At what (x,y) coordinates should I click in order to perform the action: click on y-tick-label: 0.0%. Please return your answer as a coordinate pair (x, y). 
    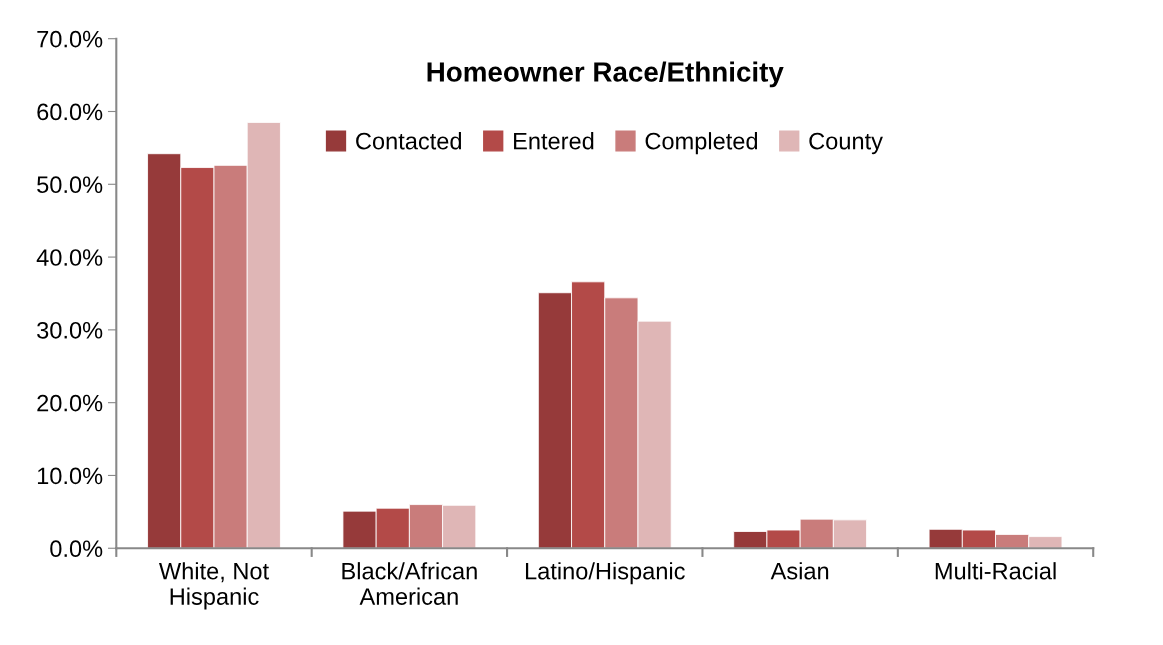
    Looking at the image, I should click on (76, 549).